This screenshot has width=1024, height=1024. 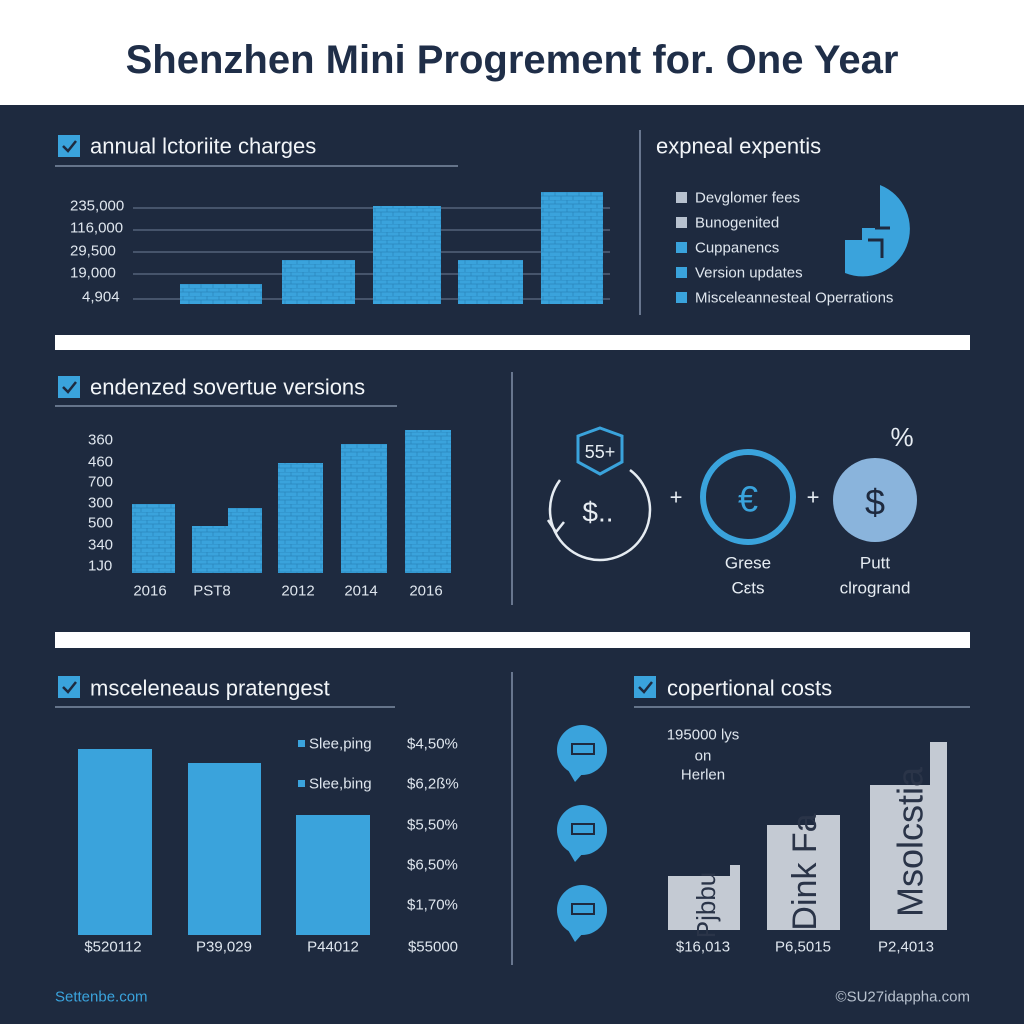 I want to click on legend-text: Bunogenited, so click(x=737, y=223).